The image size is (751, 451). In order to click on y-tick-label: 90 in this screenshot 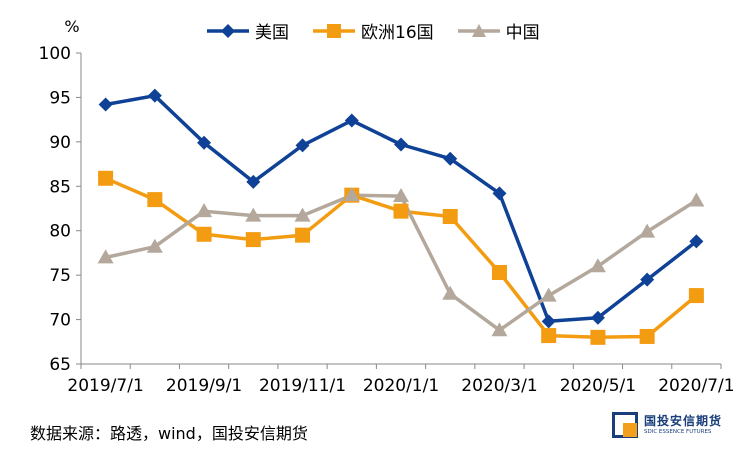, I will do `click(60, 143)`.